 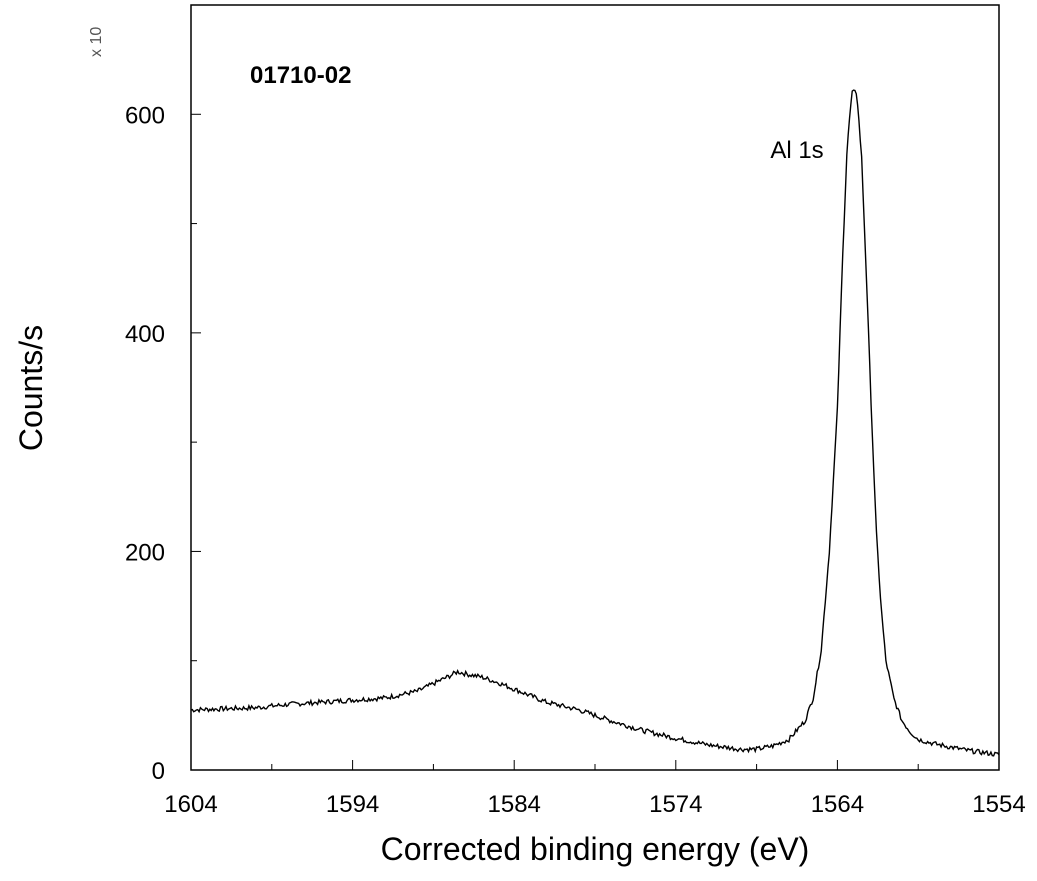 What do you see at coordinates (796, 150) in the screenshot?
I see `peak-annotation-al1s: Al 1s` at bounding box center [796, 150].